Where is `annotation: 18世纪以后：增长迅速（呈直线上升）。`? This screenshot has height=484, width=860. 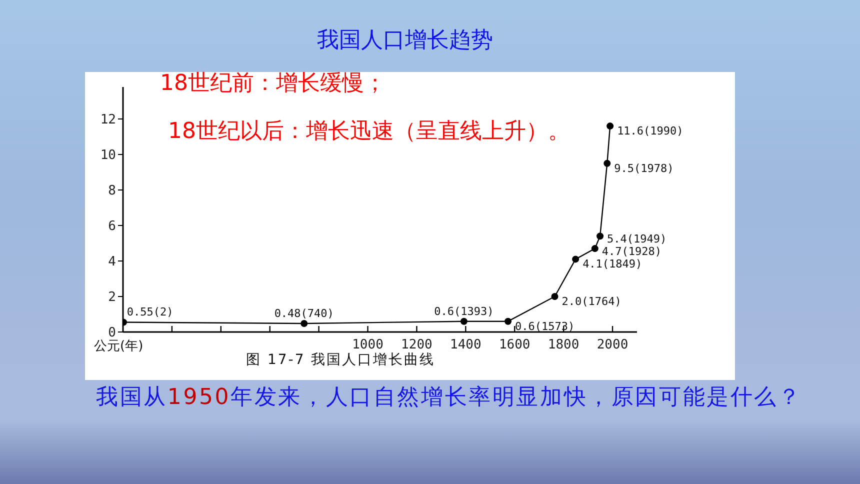
annotation: 18世纪以后：增长迅速（呈直线上升）。 is located at coordinates (369, 131).